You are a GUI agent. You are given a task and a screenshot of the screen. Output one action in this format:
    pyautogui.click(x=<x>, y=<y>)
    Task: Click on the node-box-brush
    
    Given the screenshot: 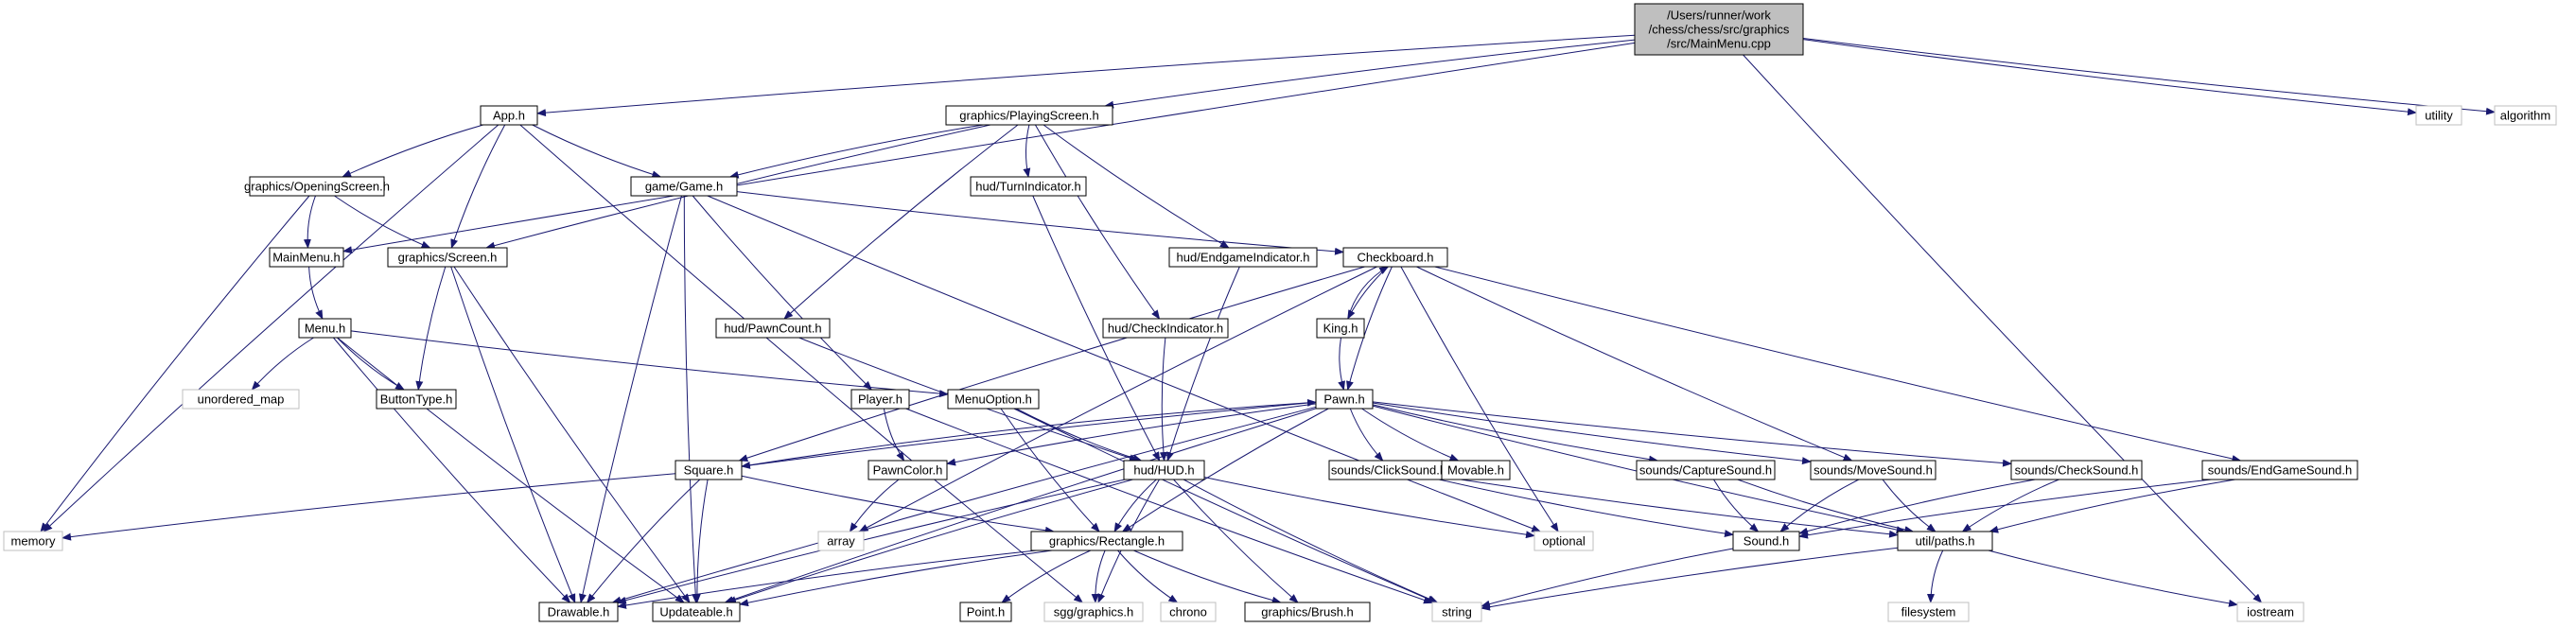 What is the action you would take?
    pyautogui.click(x=1307, y=612)
    